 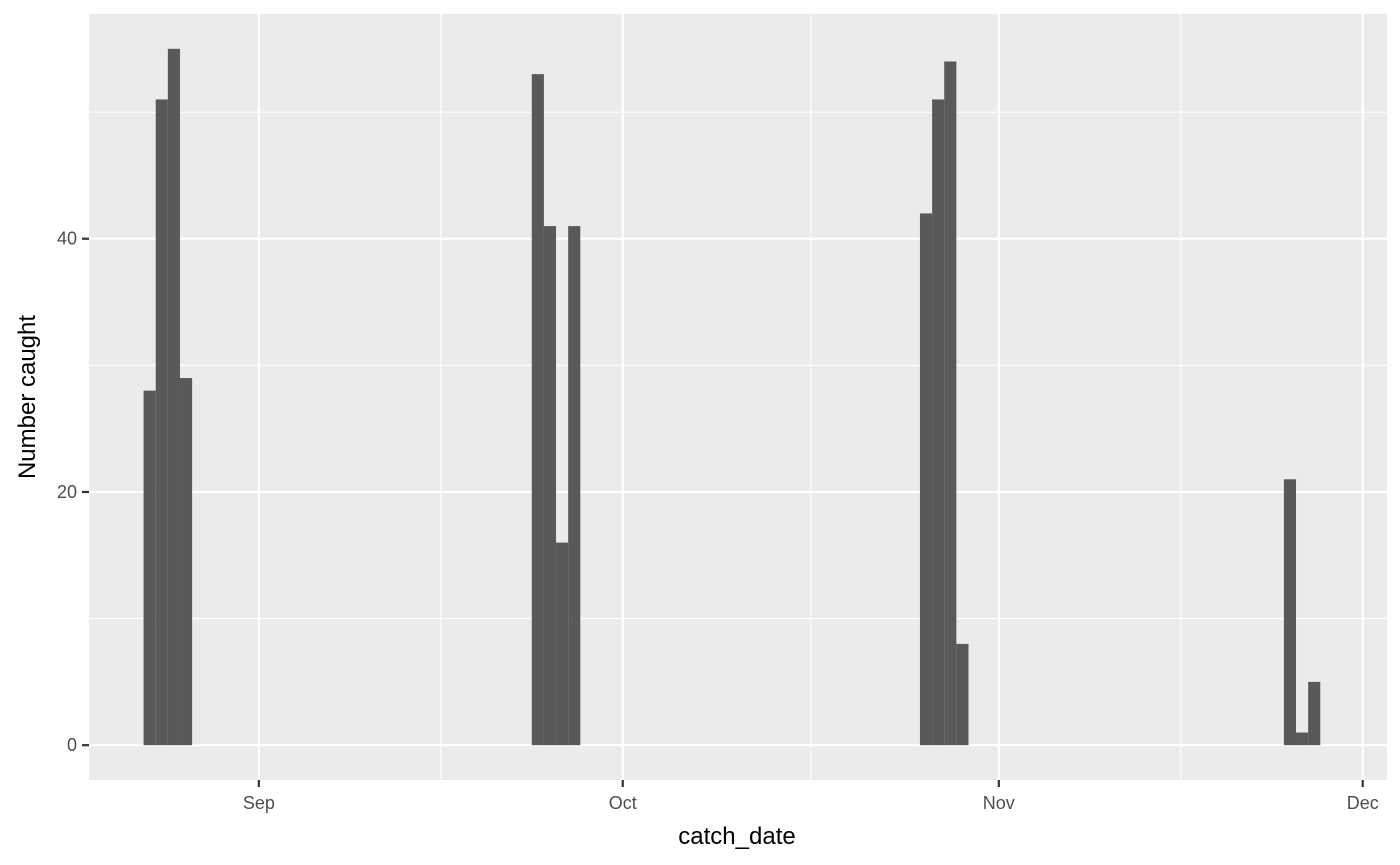 I want to click on x-axis-title: catch_date, so click(x=736, y=836).